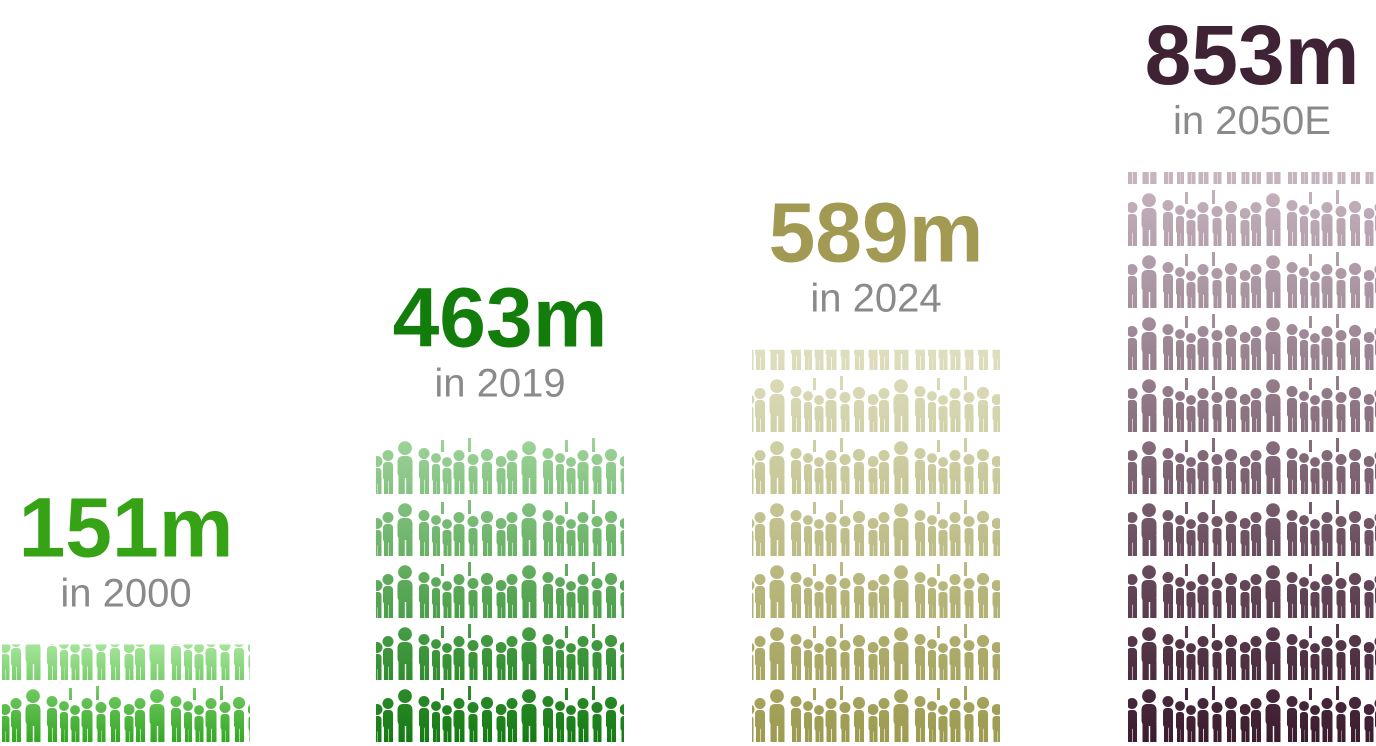  Describe the element at coordinates (876, 233) in the screenshot. I see `value-label-3: 589m` at that location.